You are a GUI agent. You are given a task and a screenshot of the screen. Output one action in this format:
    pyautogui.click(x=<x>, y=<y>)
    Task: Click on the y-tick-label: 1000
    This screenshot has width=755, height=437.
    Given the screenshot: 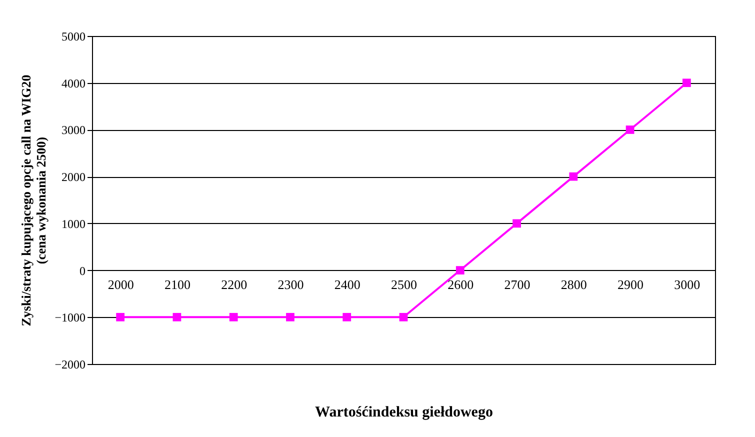 What is the action you would take?
    pyautogui.click(x=74, y=223)
    